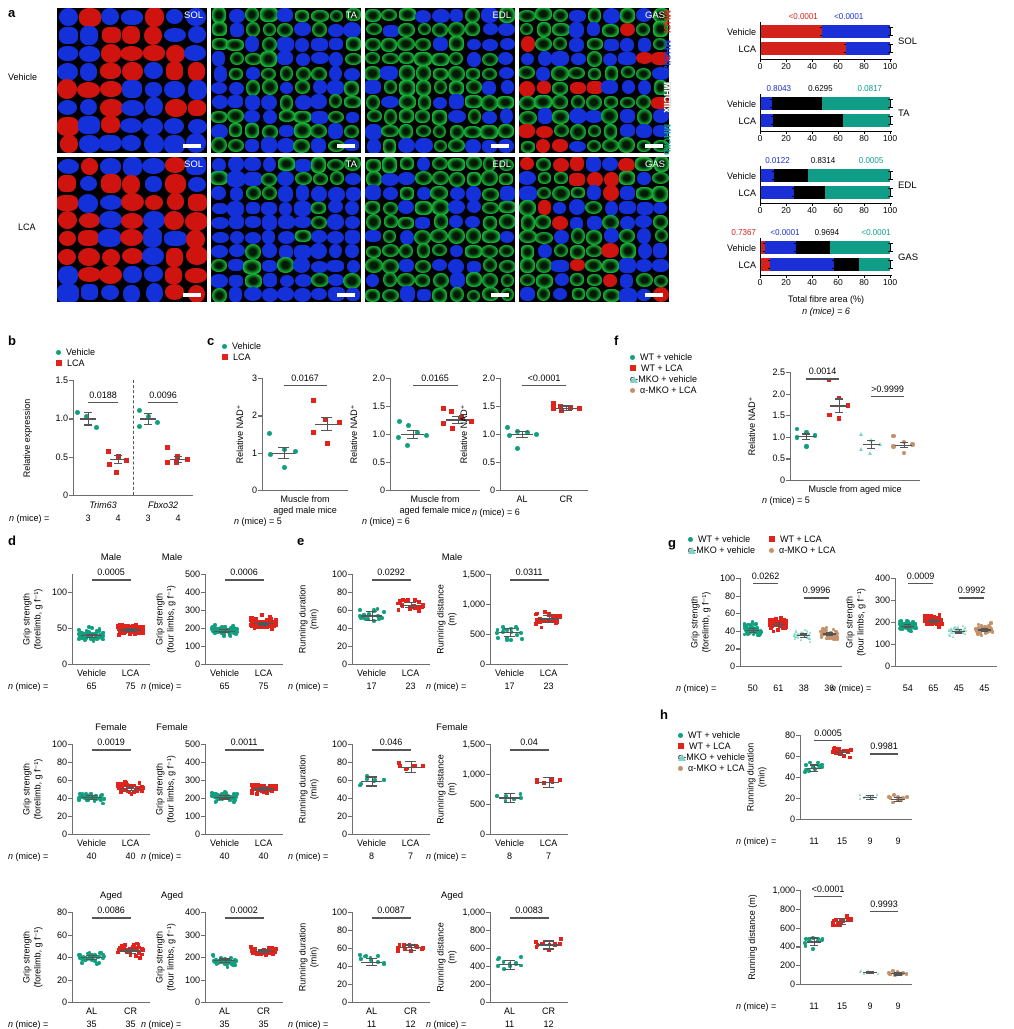 The width and height of the screenshot is (1014, 1029). What do you see at coordinates (842, 1006) in the screenshot?
I see `n-value: 15` at bounding box center [842, 1006].